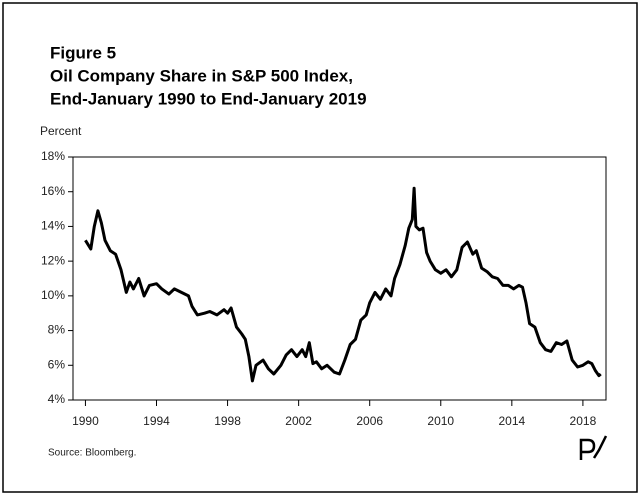 The image size is (641, 495). I want to click on y-tick-label: 12%, so click(53, 260).